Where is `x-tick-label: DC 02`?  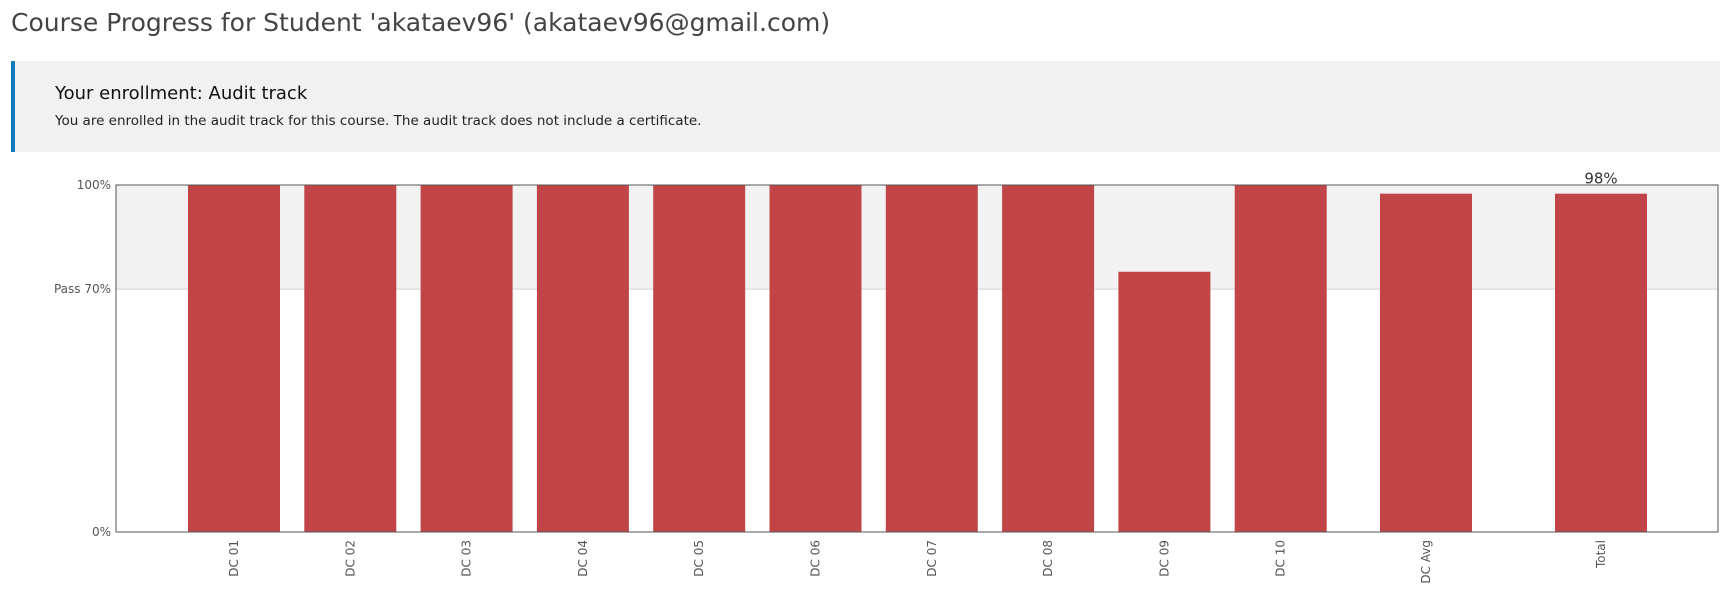
x-tick-label: DC 02 is located at coordinates (350, 558).